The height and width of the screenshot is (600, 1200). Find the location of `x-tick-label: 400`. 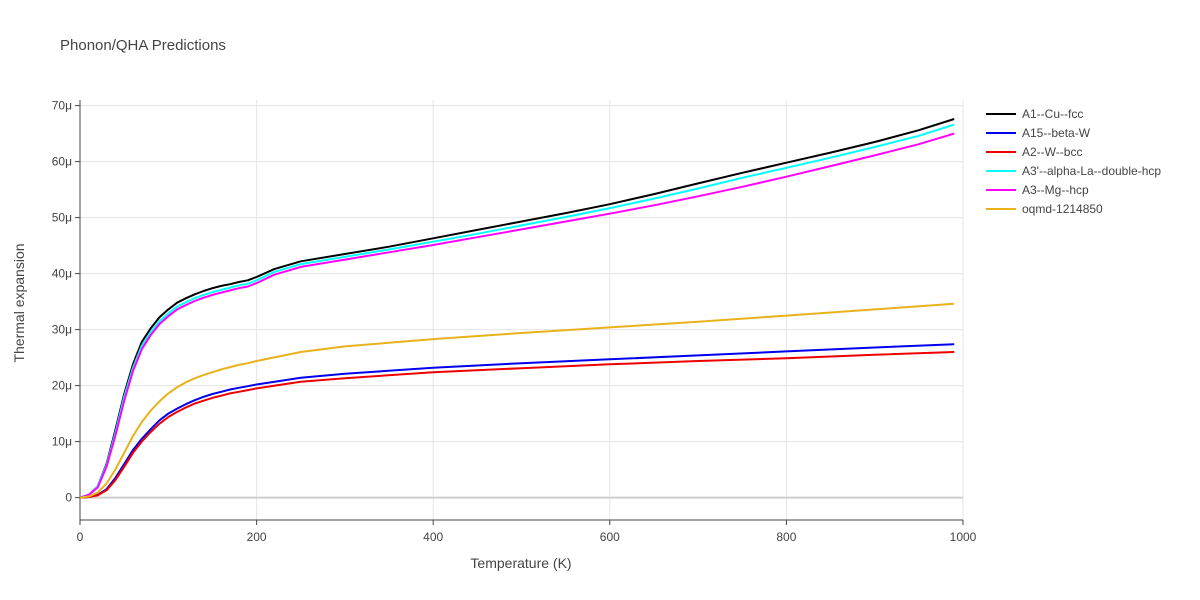

x-tick-label: 400 is located at coordinates (433, 537).